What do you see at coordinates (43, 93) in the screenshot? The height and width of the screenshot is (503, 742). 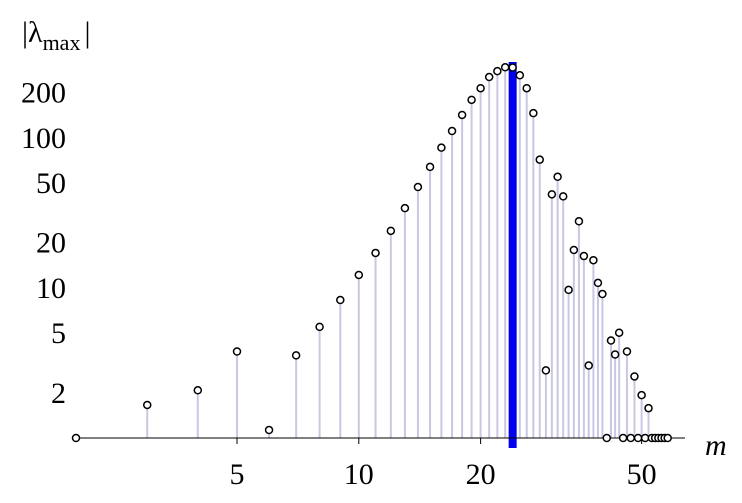 I see `y-tick-label: 200` at bounding box center [43, 93].